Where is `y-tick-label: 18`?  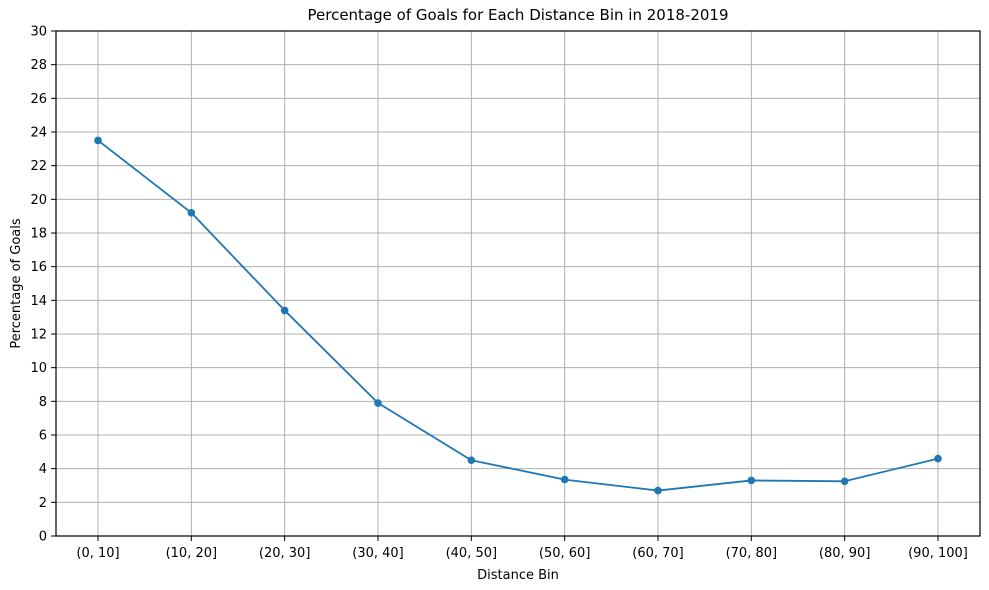
y-tick-label: 18 is located at coordinates (38, 234).